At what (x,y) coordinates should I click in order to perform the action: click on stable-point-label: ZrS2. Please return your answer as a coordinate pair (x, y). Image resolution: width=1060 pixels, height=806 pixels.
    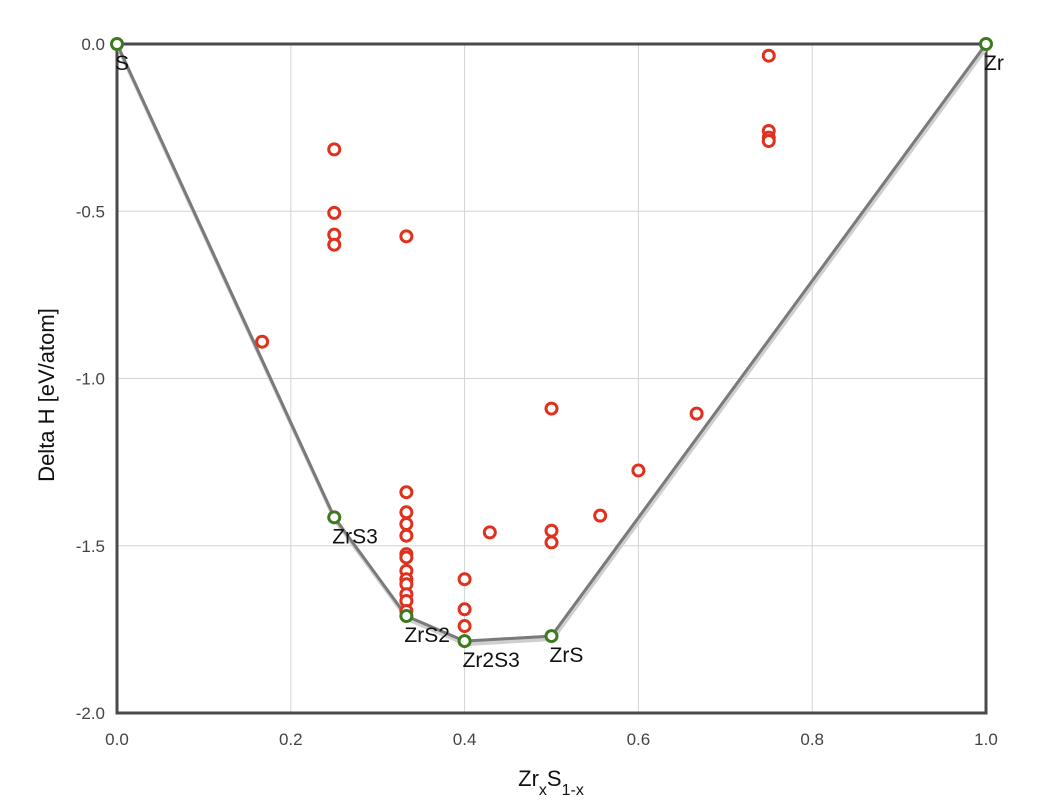
    Looking at the image, I should click on (427, 635).